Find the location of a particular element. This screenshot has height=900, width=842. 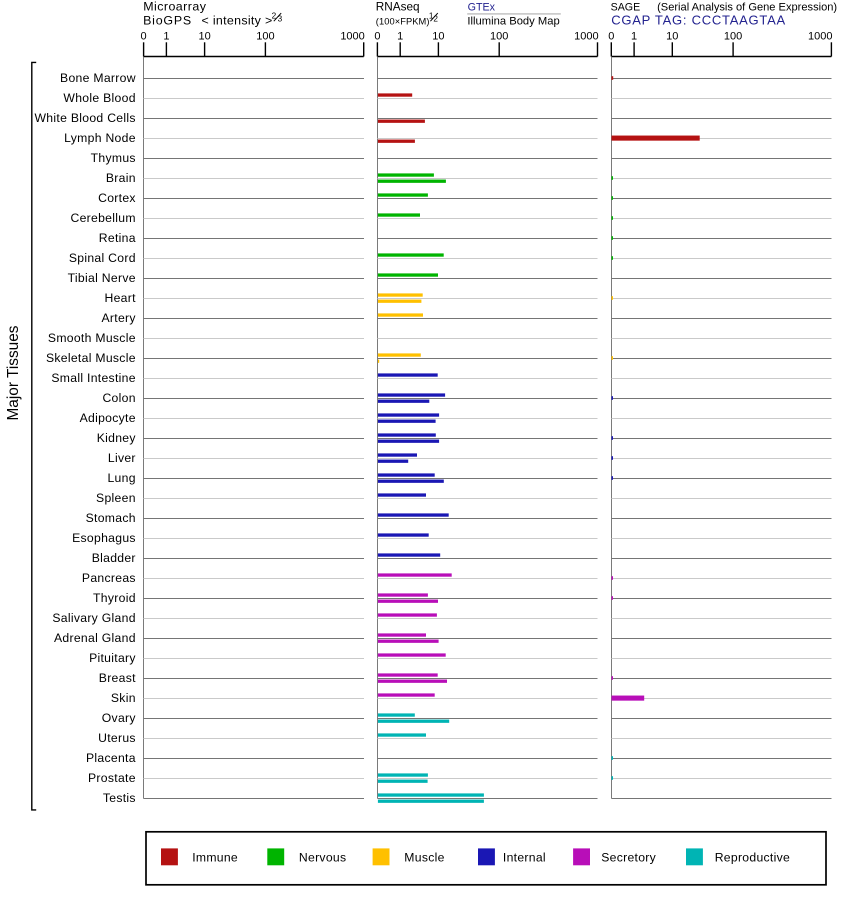

svg-text: Breast is located at coordinates (117, 678).